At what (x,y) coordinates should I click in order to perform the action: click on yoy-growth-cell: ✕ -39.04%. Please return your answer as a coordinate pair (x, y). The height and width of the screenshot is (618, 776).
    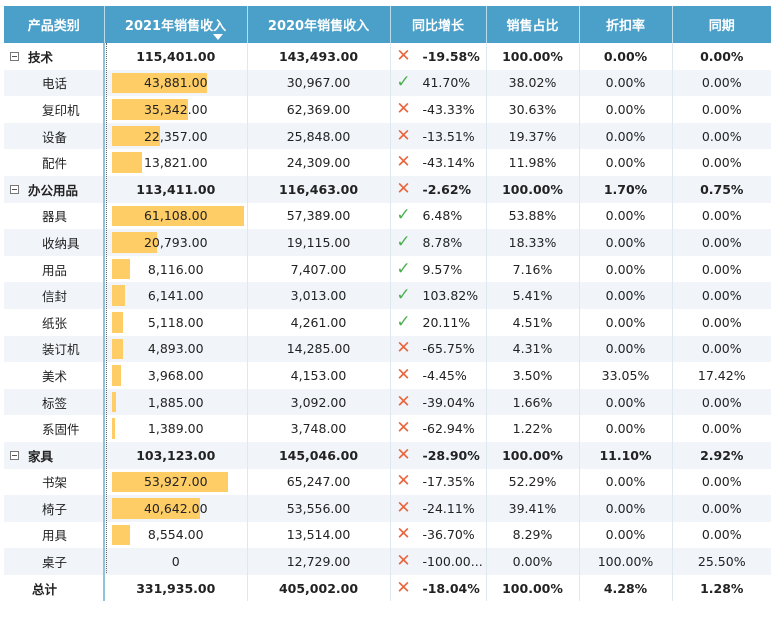
    Looking at the image, I should click on (438, 402).